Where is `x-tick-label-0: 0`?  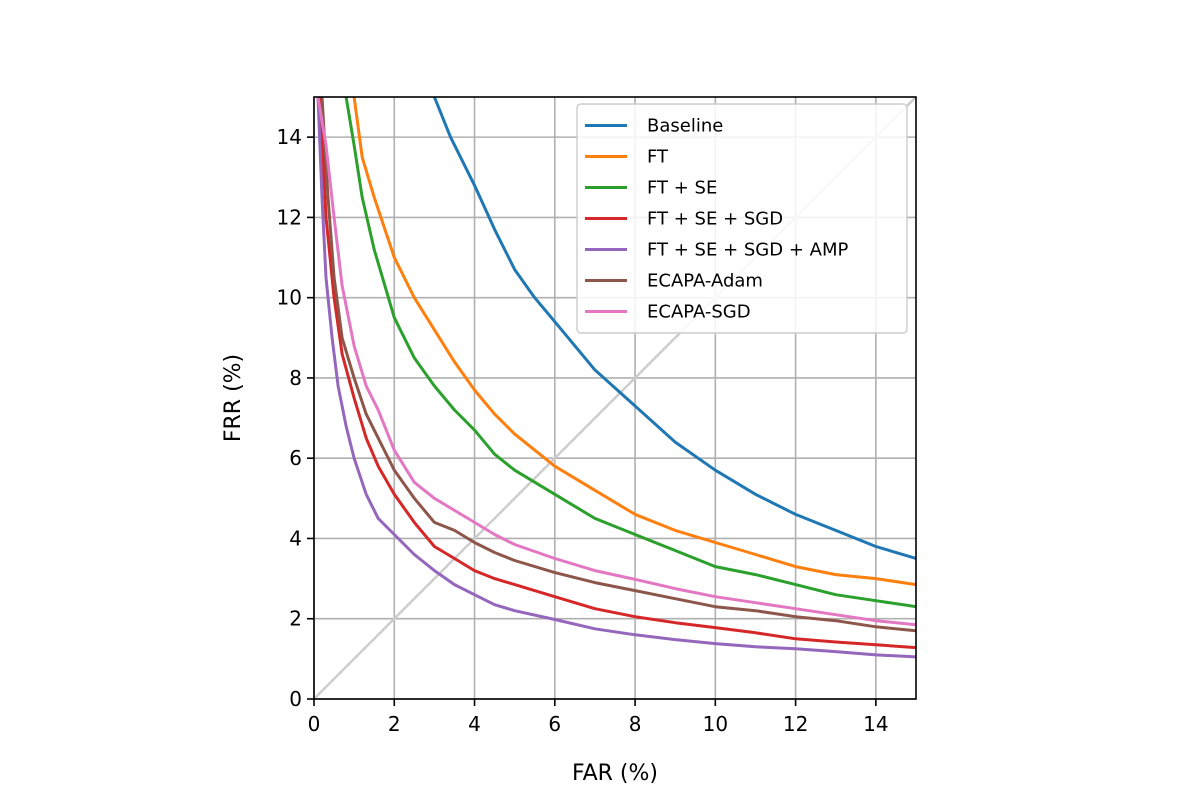 x-tick-label-0: 0 is located at coordinates (314, 724).